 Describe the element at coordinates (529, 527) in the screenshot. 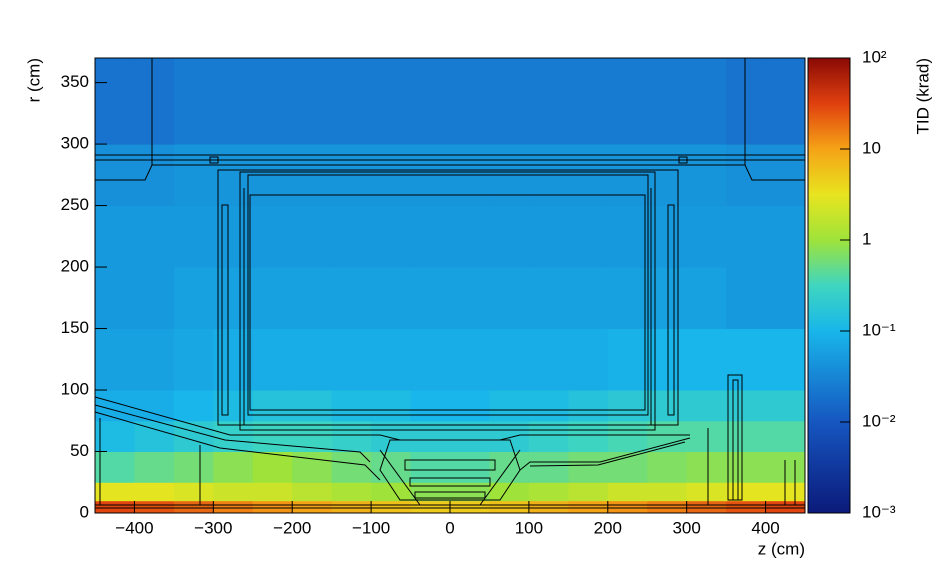

I see `x-tick-label: 100` at that location.